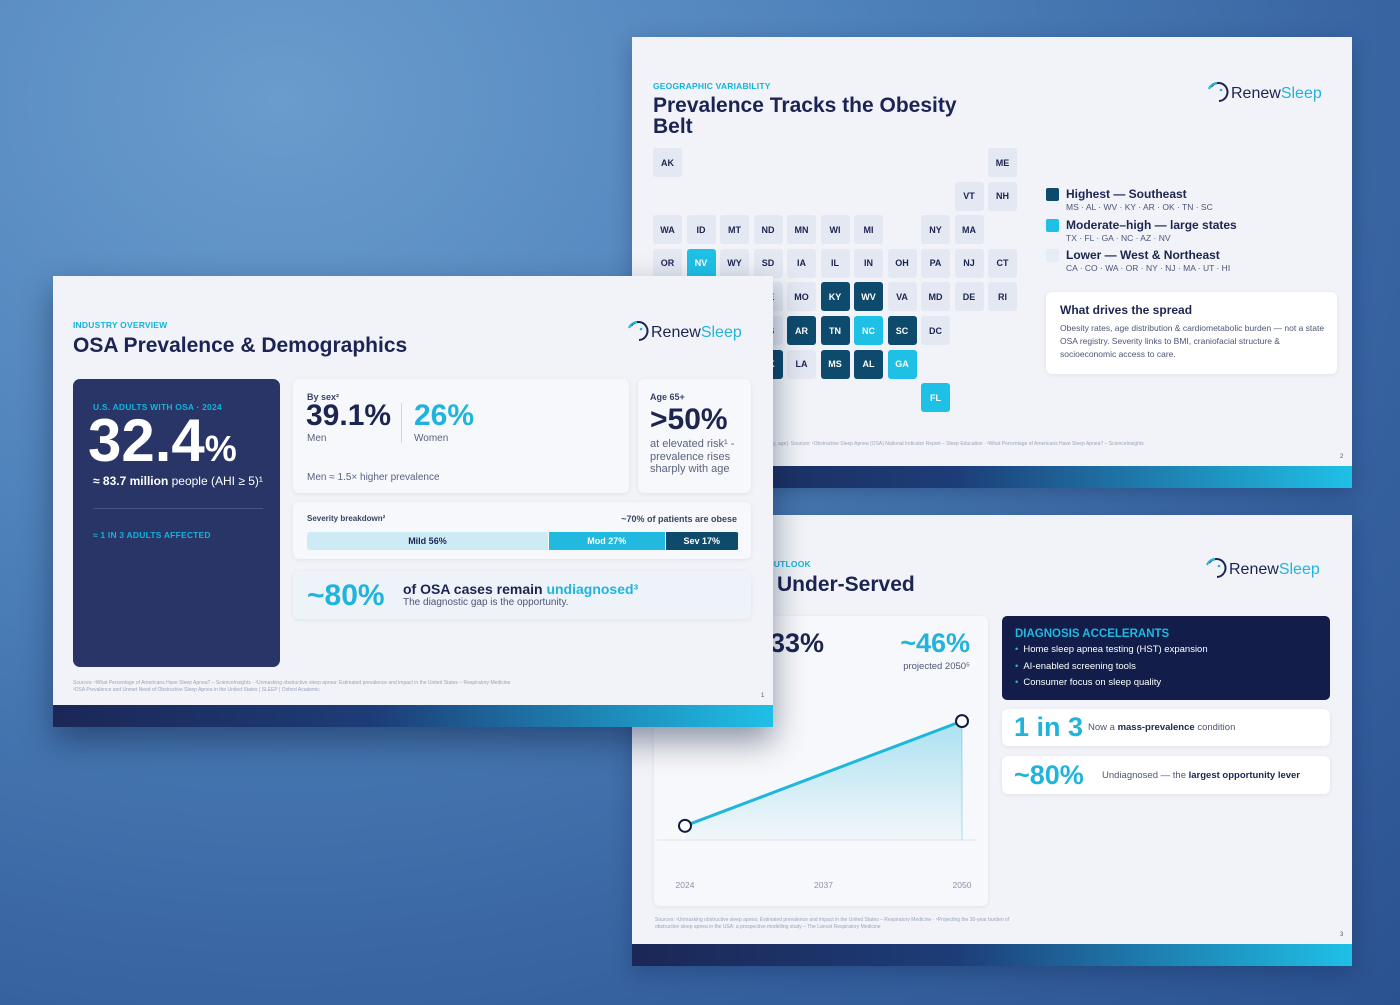  What do you see at coordinates (349, 415) in the screenshot?
I see `men-value: 39.1%` at bounding box center [349, 415].